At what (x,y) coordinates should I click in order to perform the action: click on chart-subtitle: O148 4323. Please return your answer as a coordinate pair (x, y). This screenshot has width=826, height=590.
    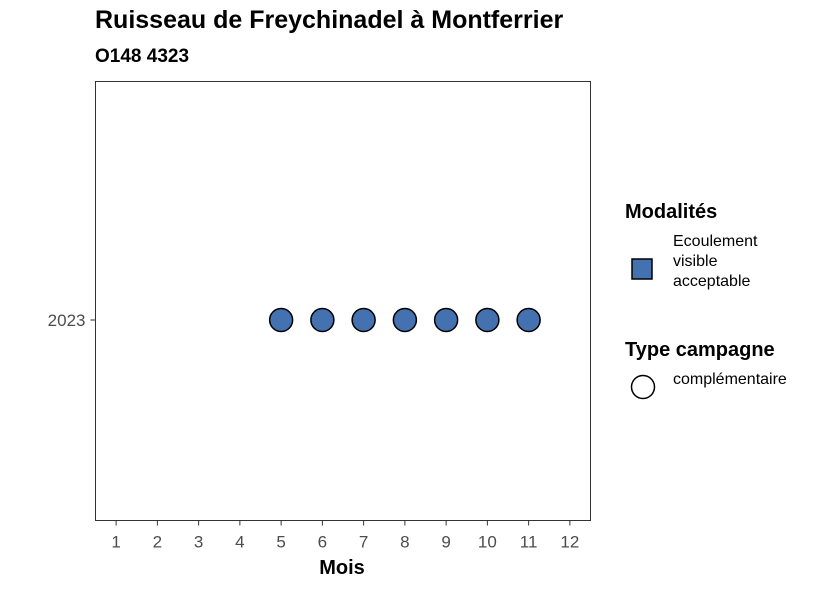
    Looking at the image, I should click on (142, 56).